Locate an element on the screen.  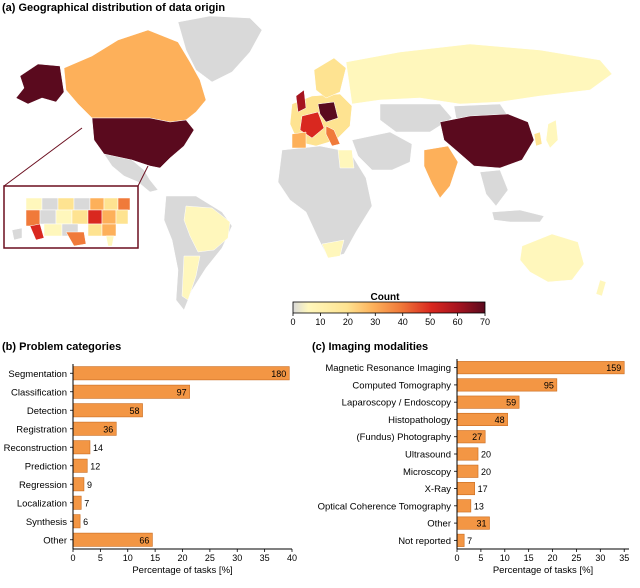
category-label: Laparoscopy / Endoscopy is located at coordinates (397, 403).